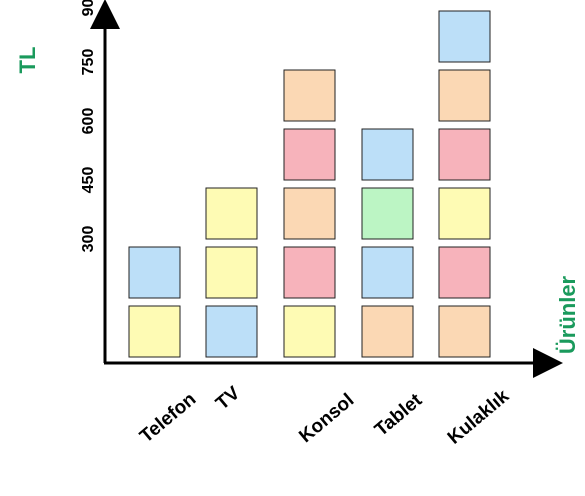  I want to click on y-axis-title: TL, so click(27, 60).